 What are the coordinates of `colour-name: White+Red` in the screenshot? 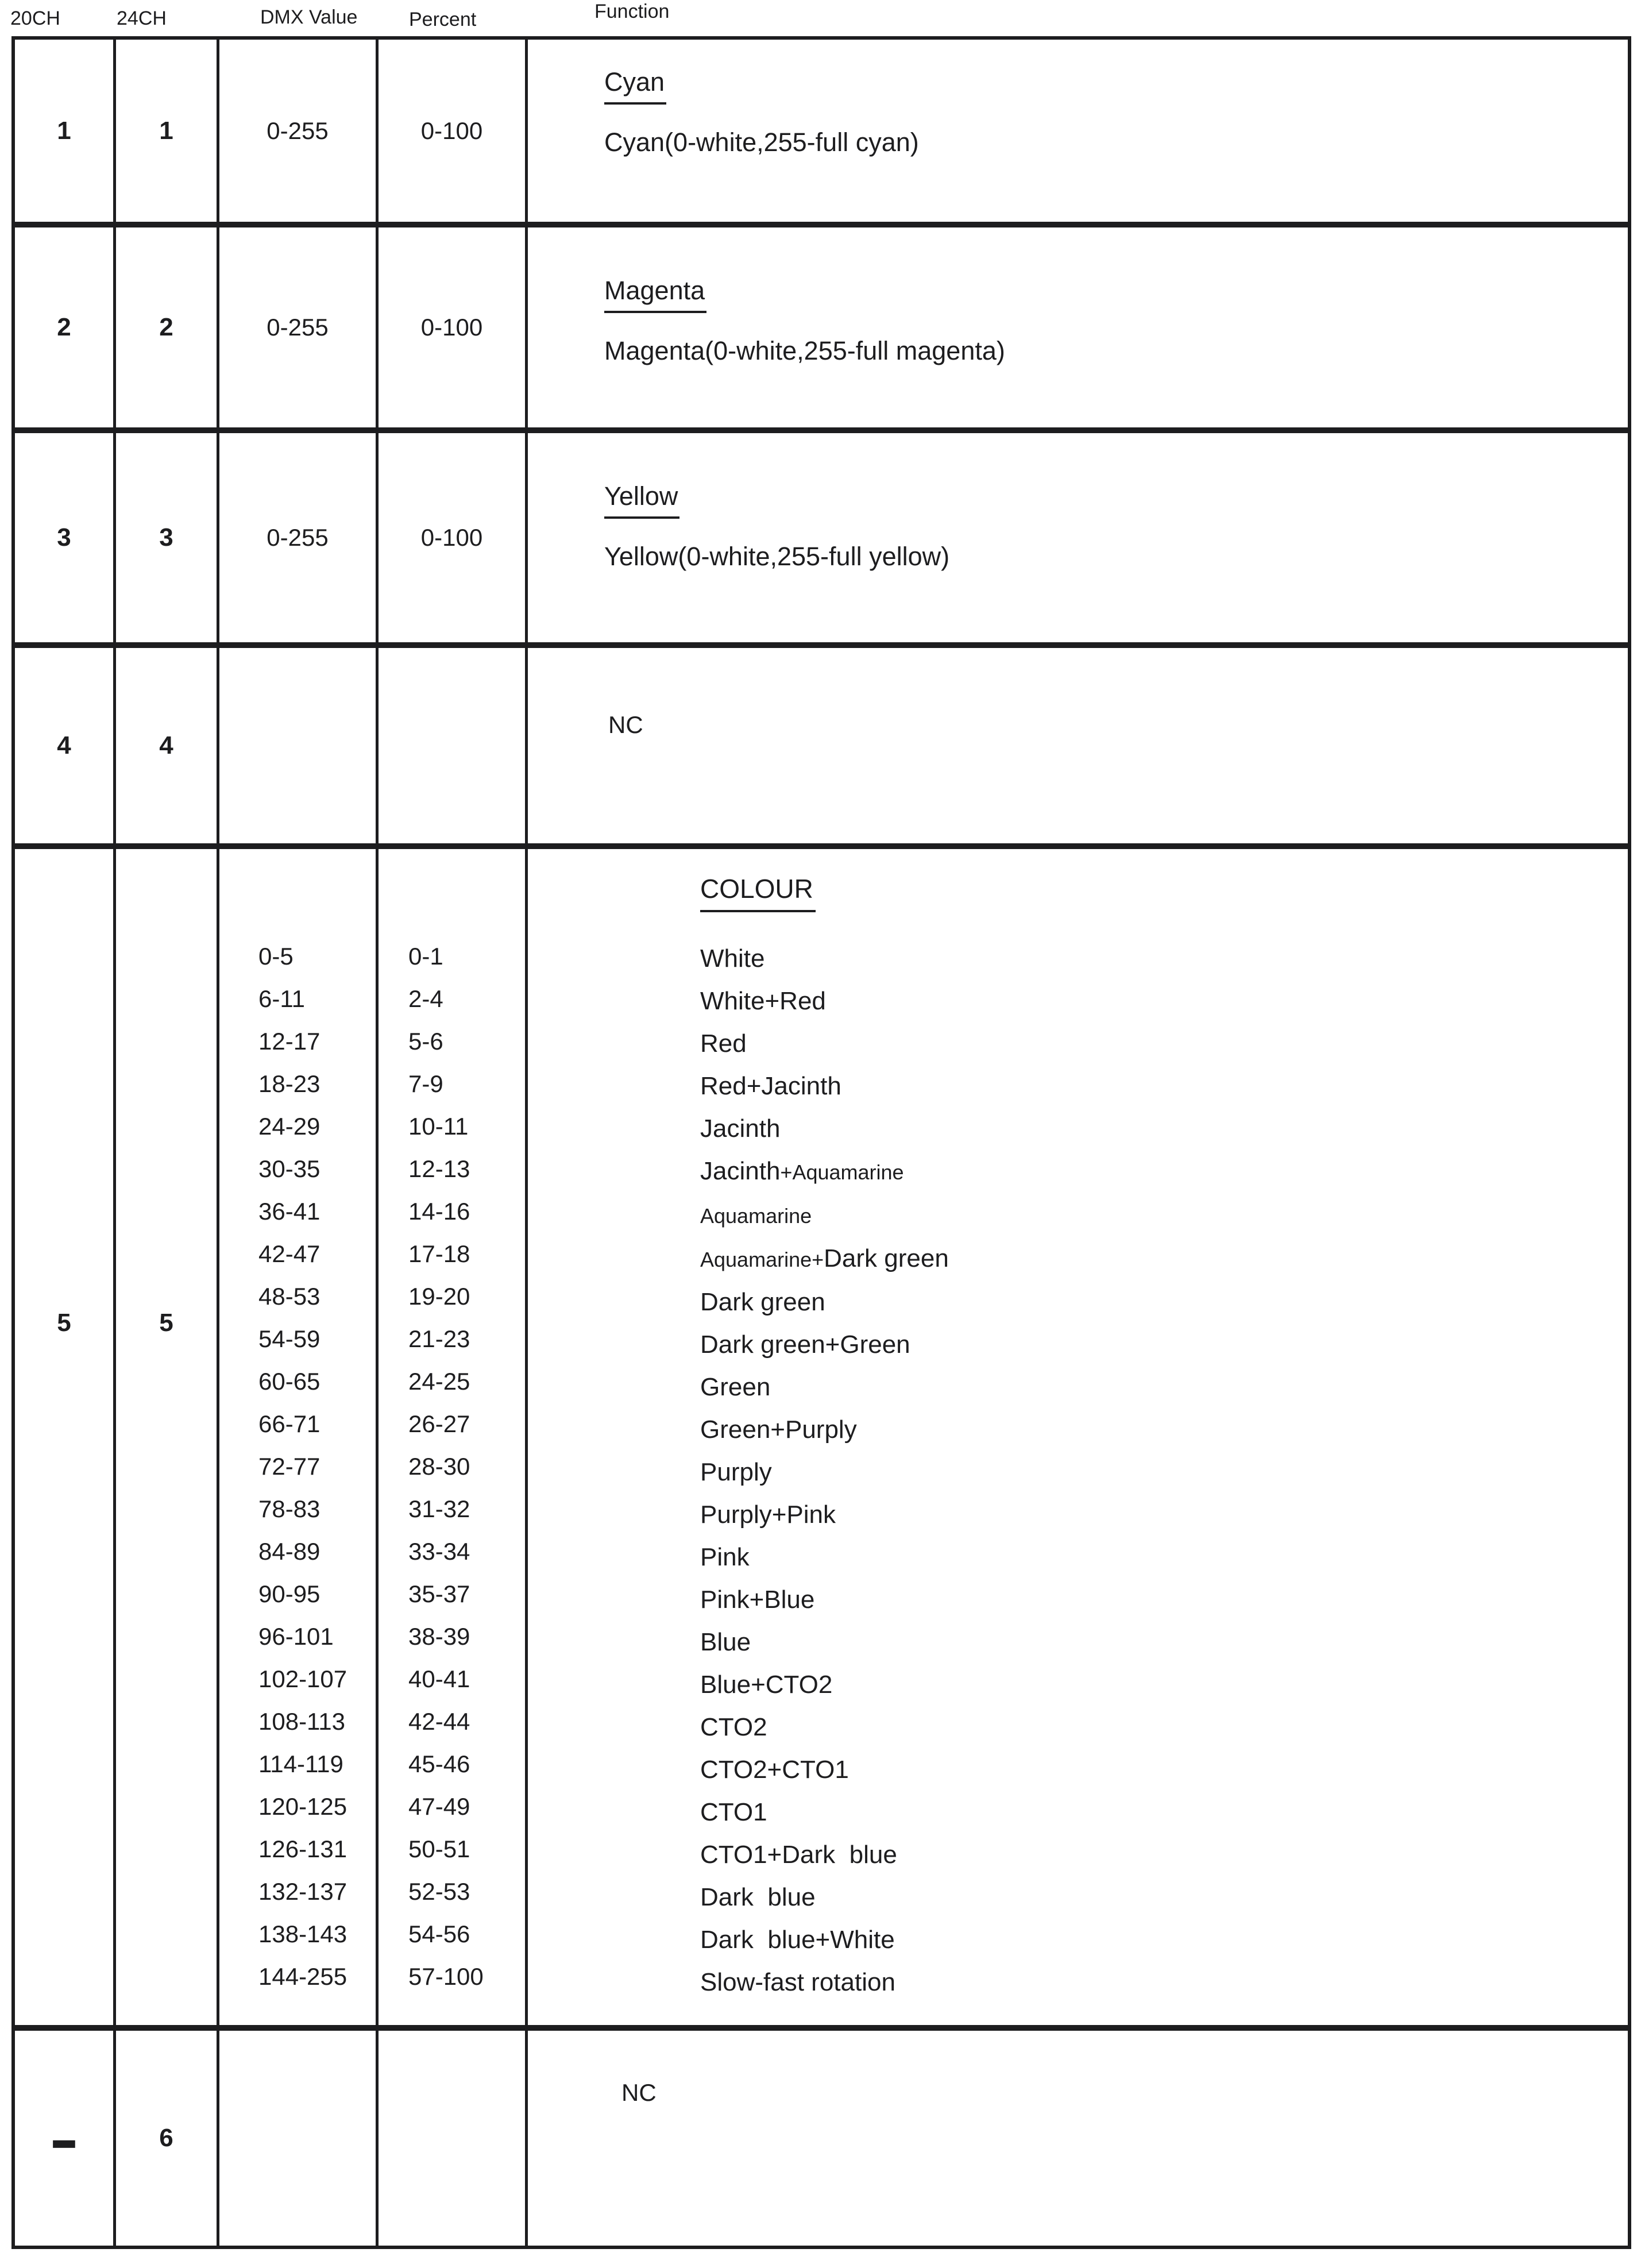 It's located at (763, 1001).